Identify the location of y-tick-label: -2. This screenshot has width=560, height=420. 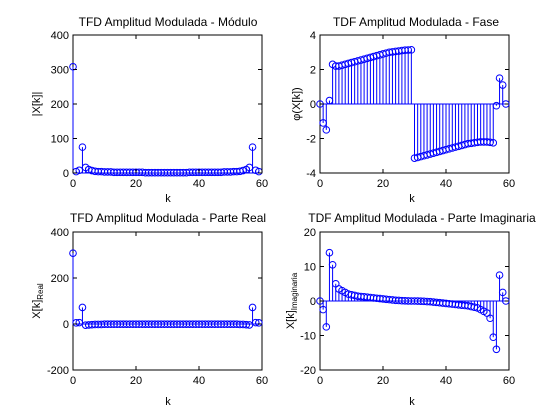
(311, 140).